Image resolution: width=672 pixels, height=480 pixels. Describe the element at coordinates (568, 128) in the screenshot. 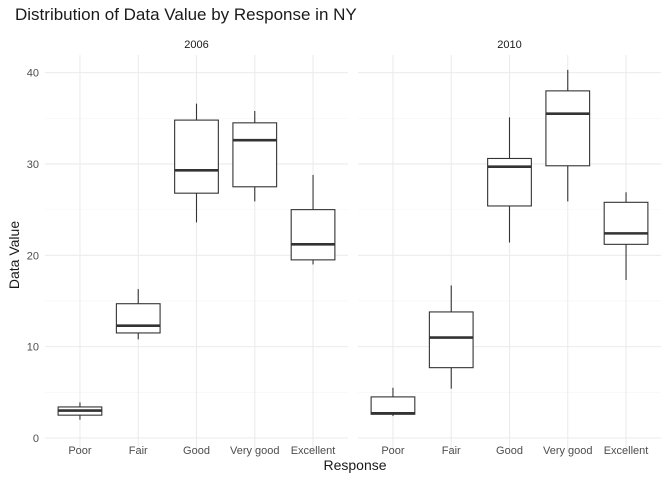

I see `box-2010-very-good` at that location.